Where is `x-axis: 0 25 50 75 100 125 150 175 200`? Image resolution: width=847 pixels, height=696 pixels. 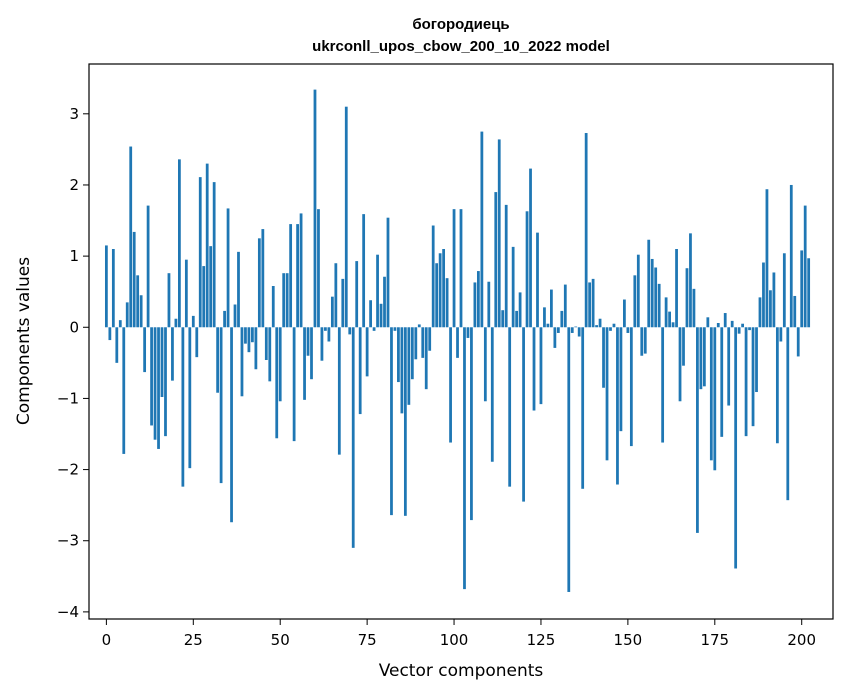
x-axis: 0 25 50 75 100 125 150 175 200 is located at coordinates (459, 634).